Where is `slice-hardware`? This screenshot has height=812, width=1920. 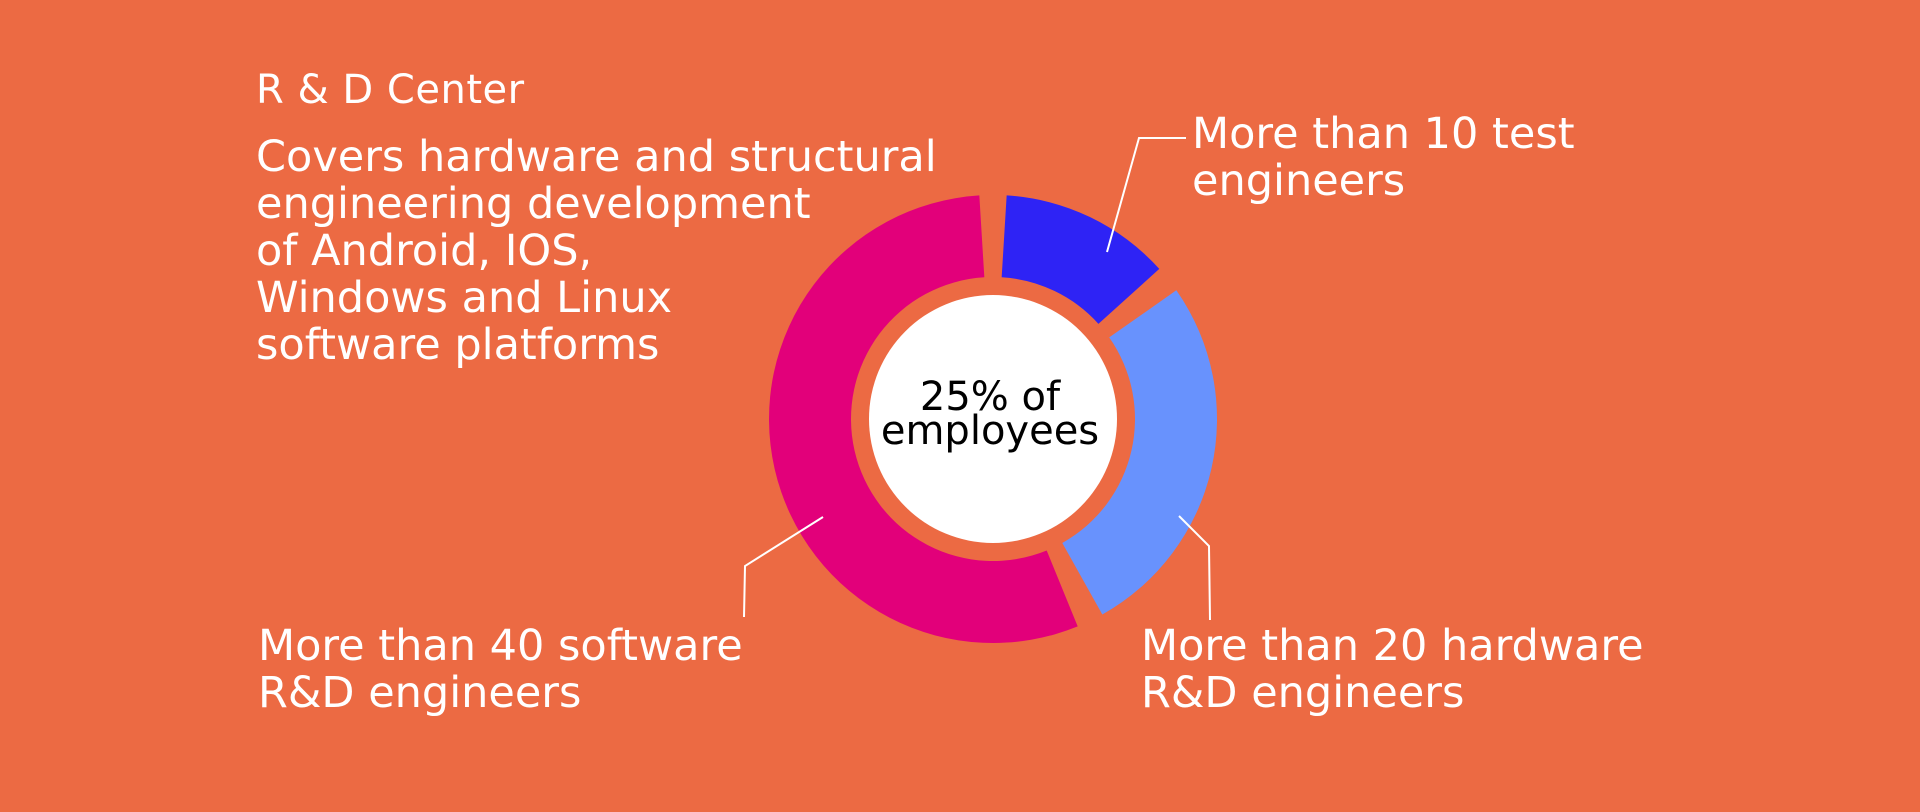 slice-hardware is located at coordinates (1139, 452).